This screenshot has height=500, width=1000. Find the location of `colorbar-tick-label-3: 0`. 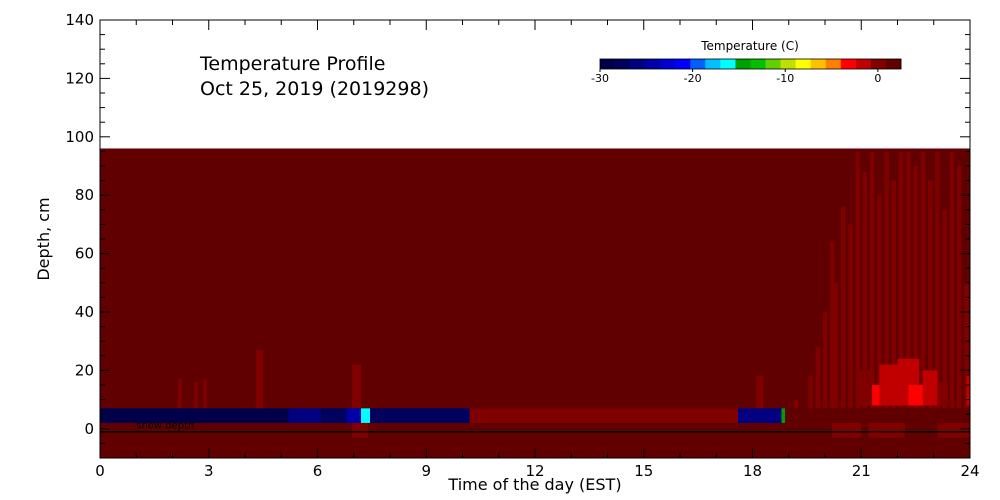

colorbar-tick-label-3: 0 is located at coordinates (877, 78).